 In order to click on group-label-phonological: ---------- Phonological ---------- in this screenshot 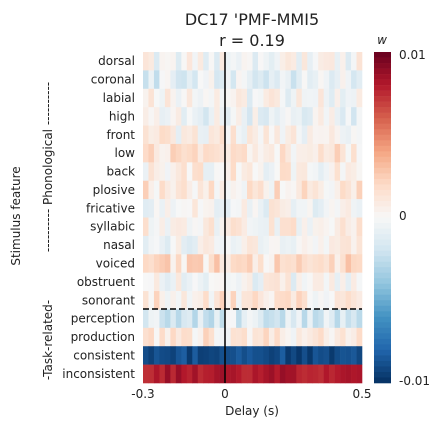, I will do `click(48, 167)`.